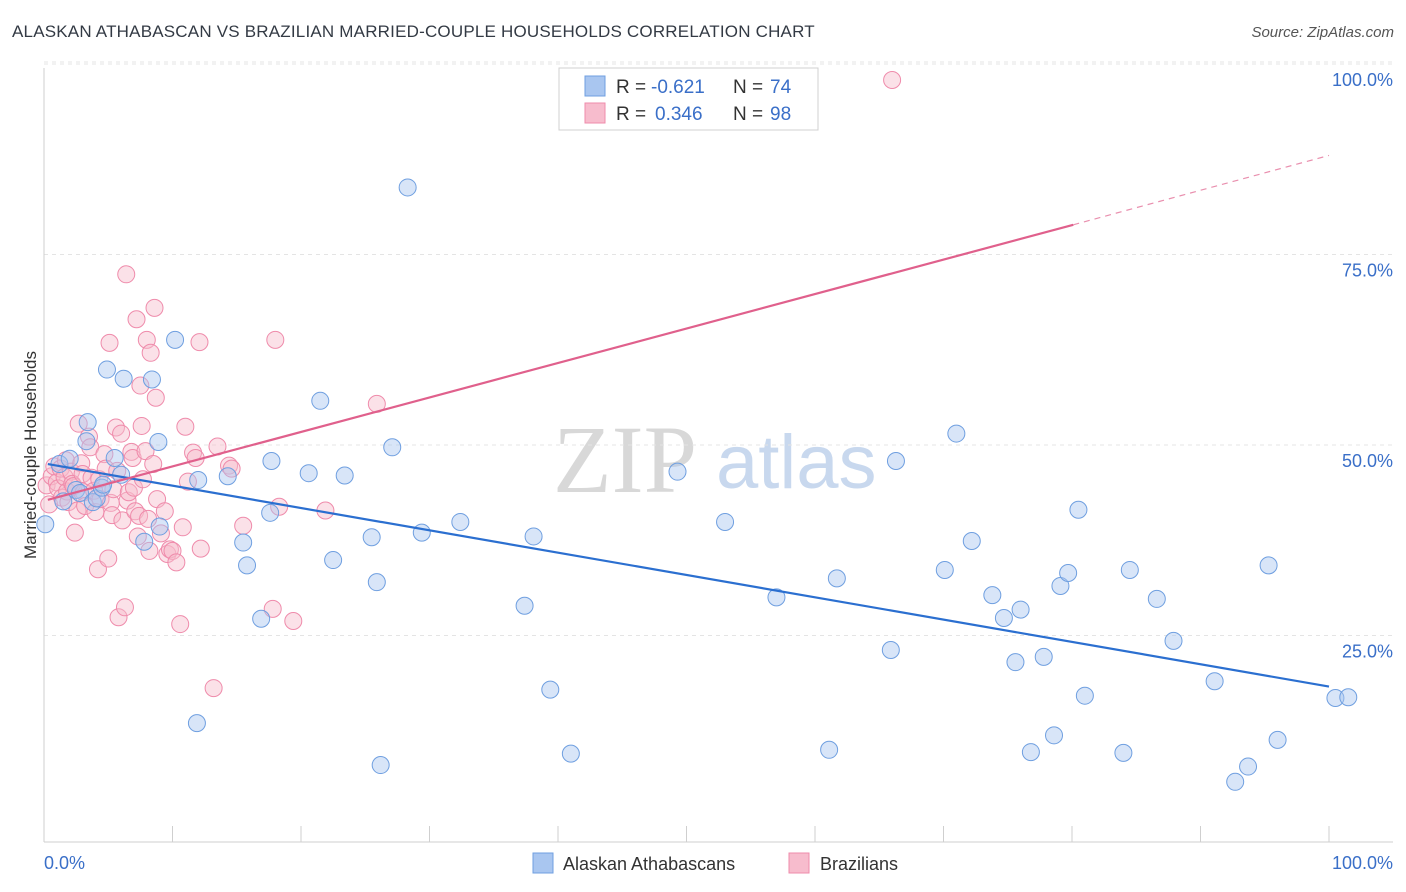 Image resolution: width=1406 pixels, height=892 pixels. I want to click on correlation-legend: R = -0.621 N = 74 R = 0.346 N = 98, so click(688, 99).